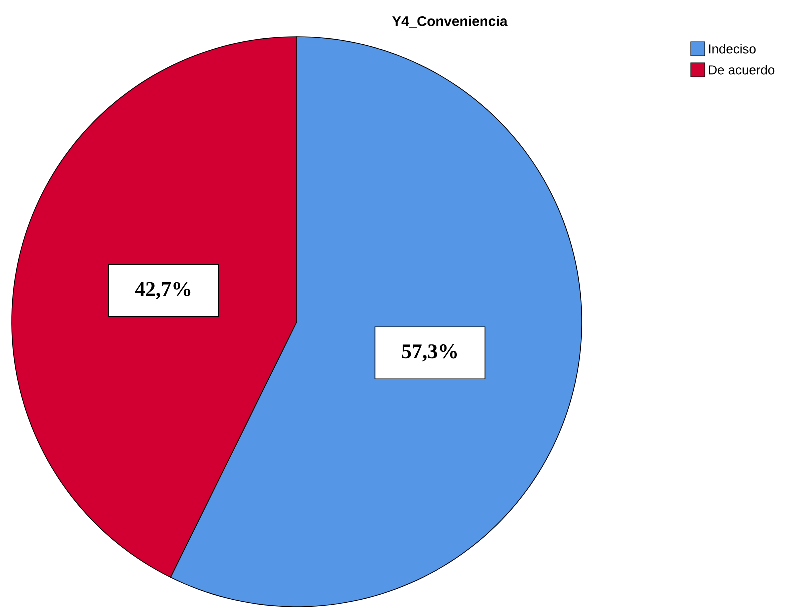  Describe the element at coordinates (430, 353) in the screenshot. I see `data-label: 57,3%` at that location.